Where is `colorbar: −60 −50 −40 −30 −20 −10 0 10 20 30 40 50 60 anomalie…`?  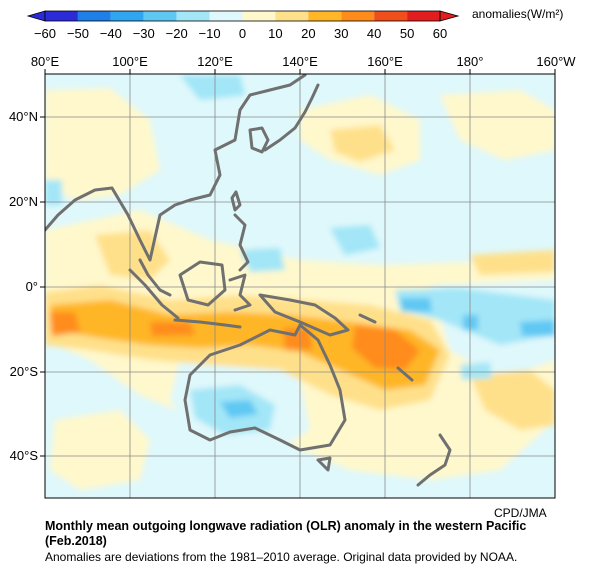
colorbar: −60 −50 −40 −30 −20 −10 0 10 20 30 40 50 60 anomalie… is located at coordinates (294, 24).